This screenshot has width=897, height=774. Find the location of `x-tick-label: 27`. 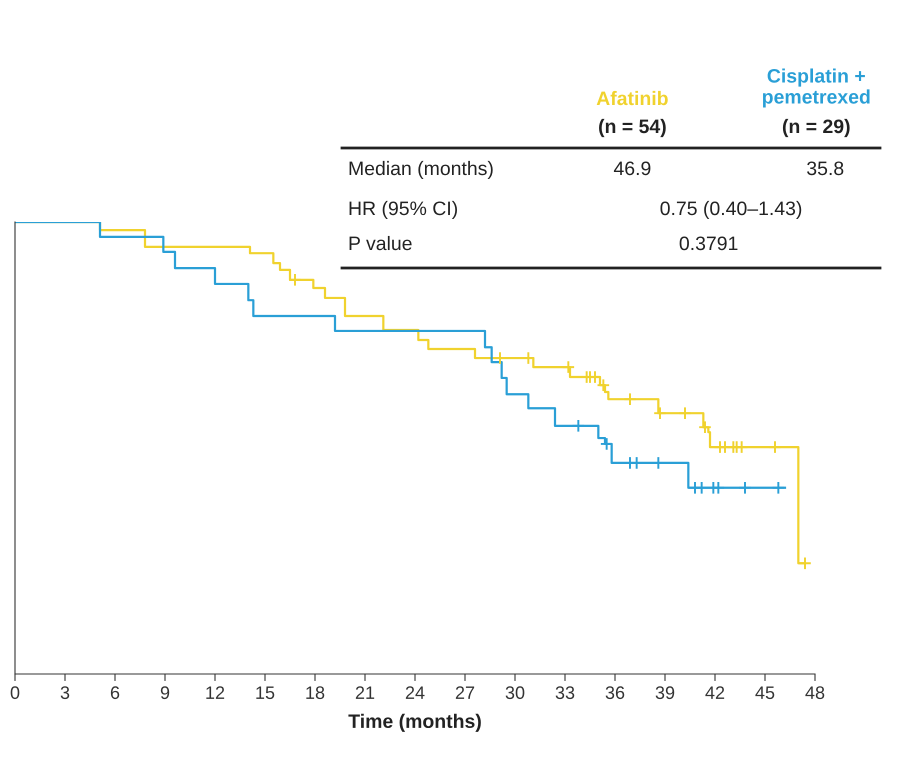

x-tick-label: 27 is located at coordinates (465, 692).